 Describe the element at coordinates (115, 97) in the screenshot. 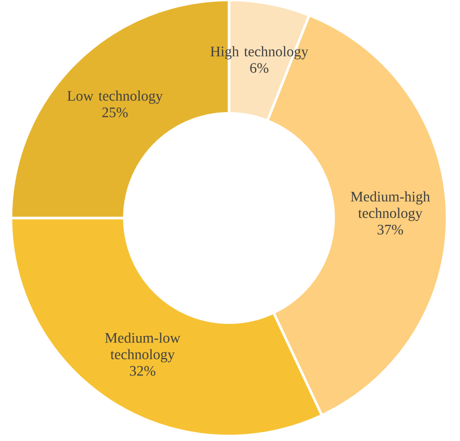

I see `slice-label: Low technology` at that location.